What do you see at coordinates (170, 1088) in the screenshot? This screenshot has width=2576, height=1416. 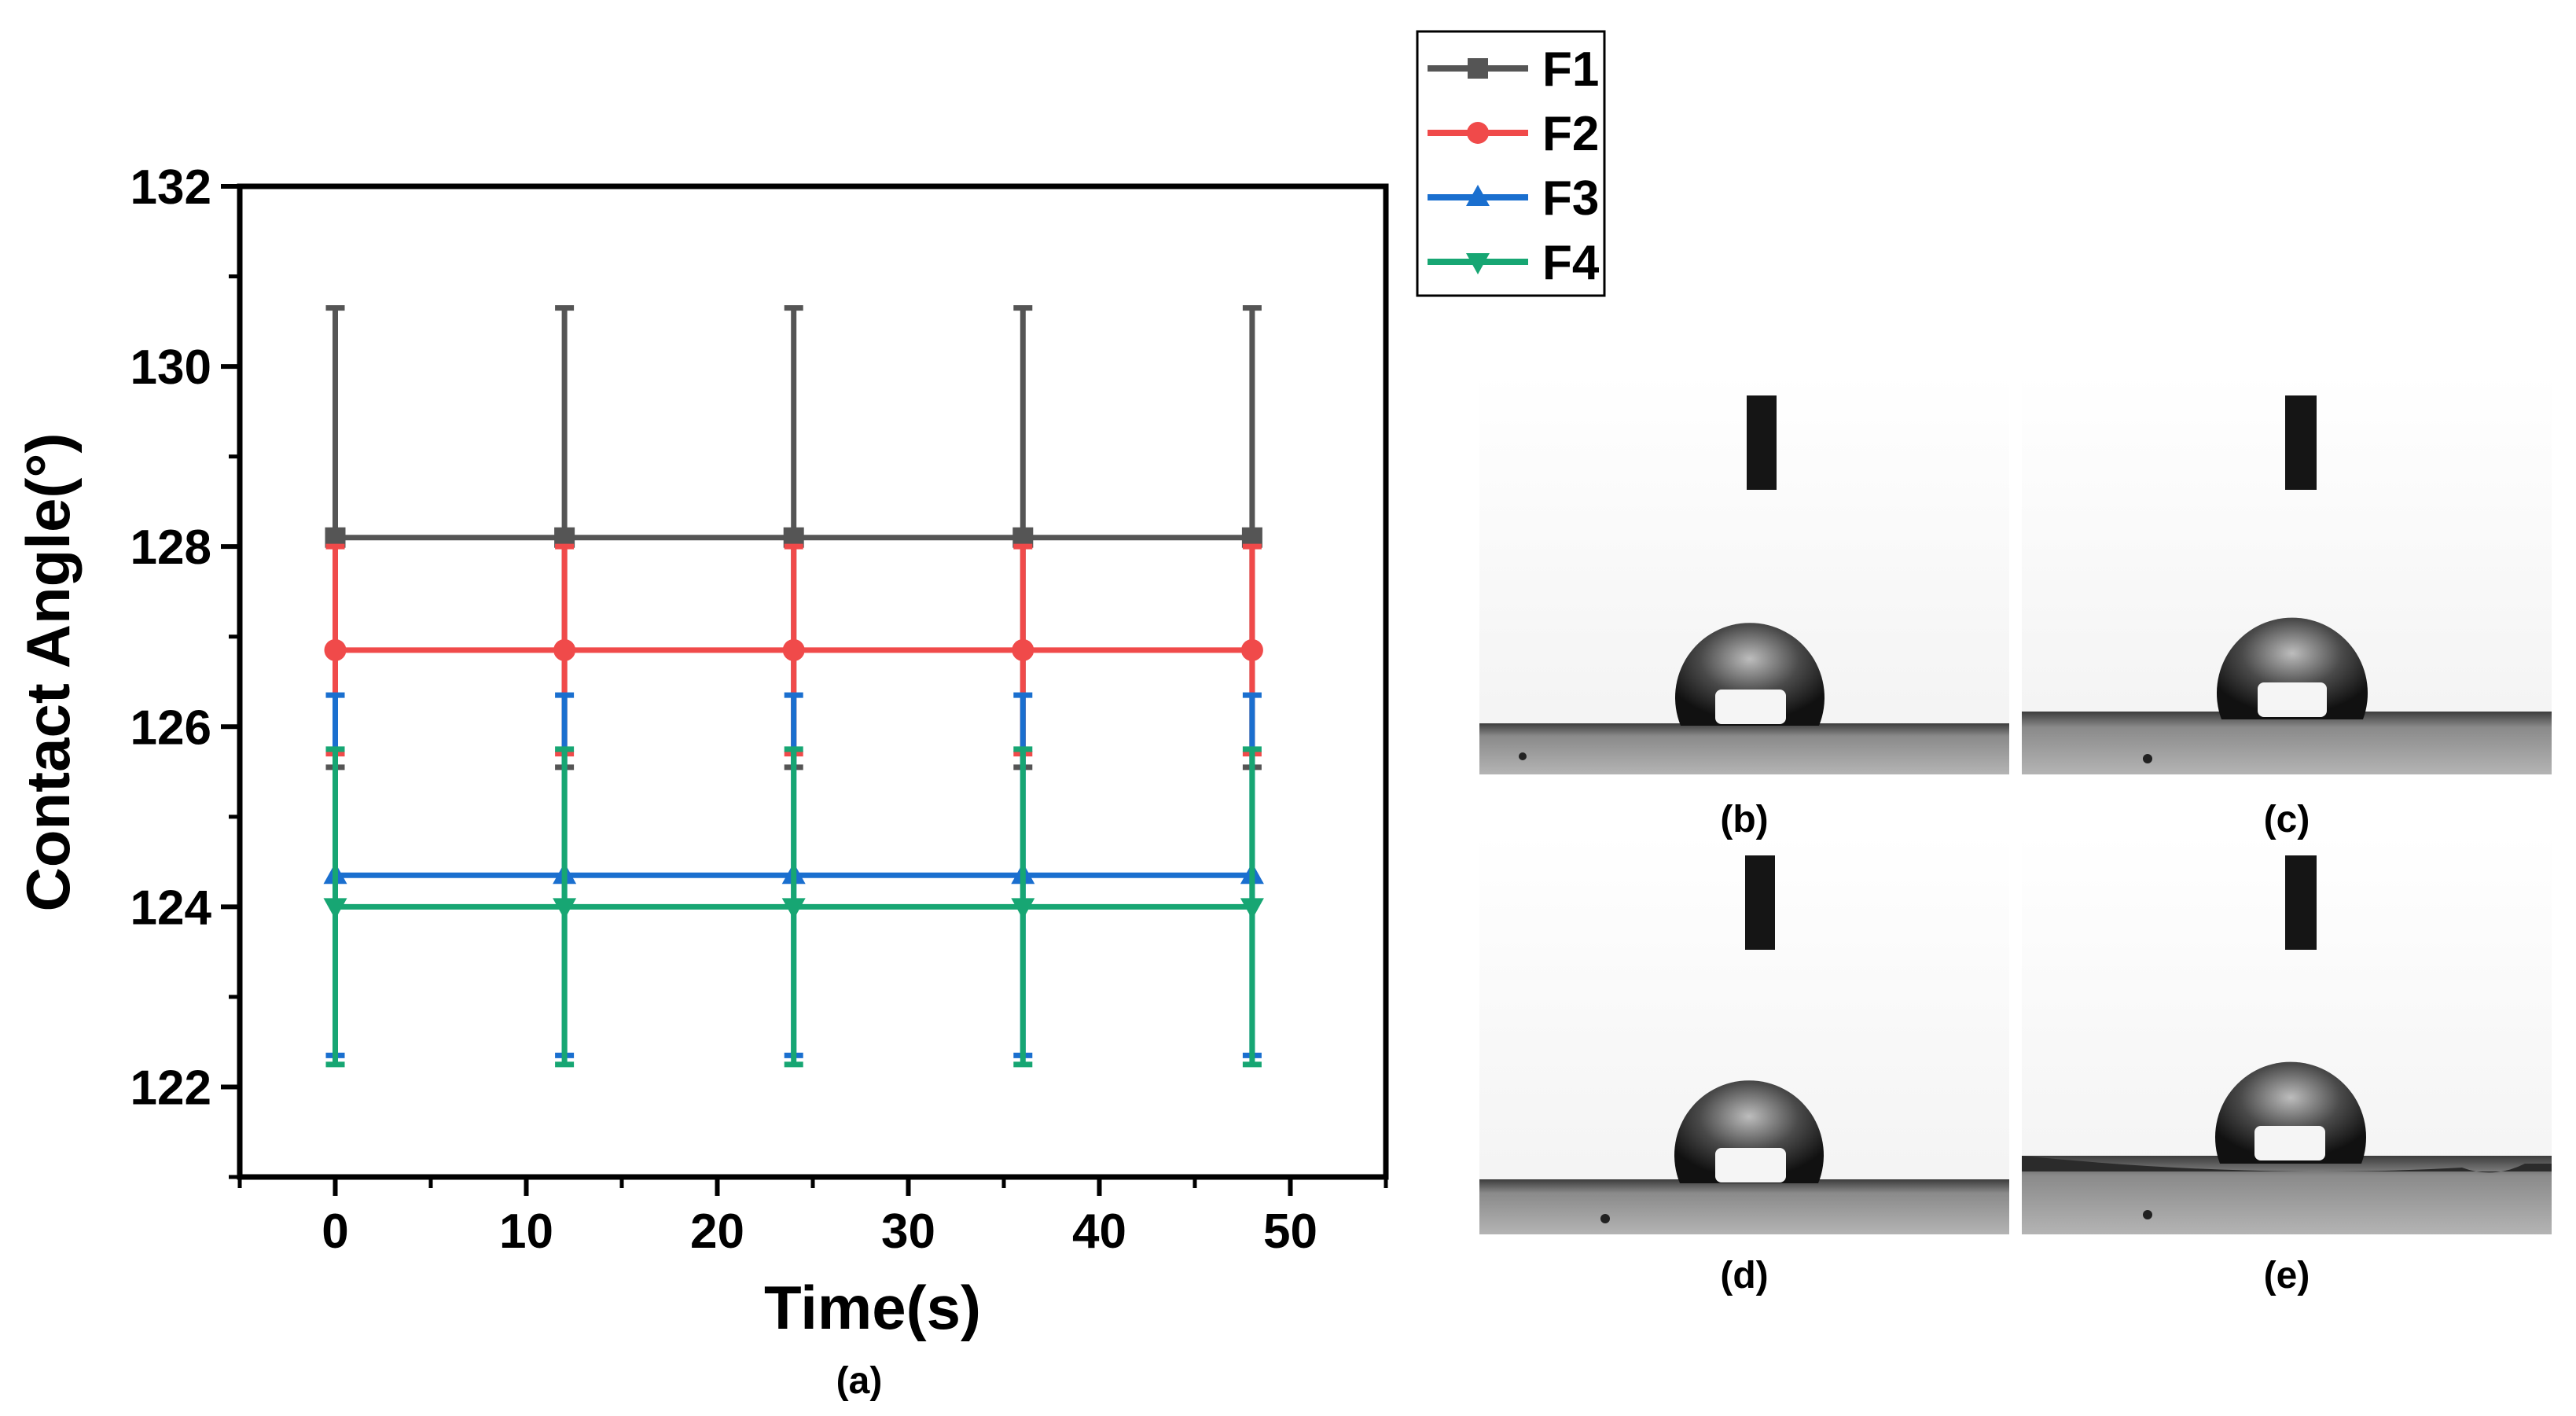 I see `y-tick-label: 122` at bounding box center [170, 1088].